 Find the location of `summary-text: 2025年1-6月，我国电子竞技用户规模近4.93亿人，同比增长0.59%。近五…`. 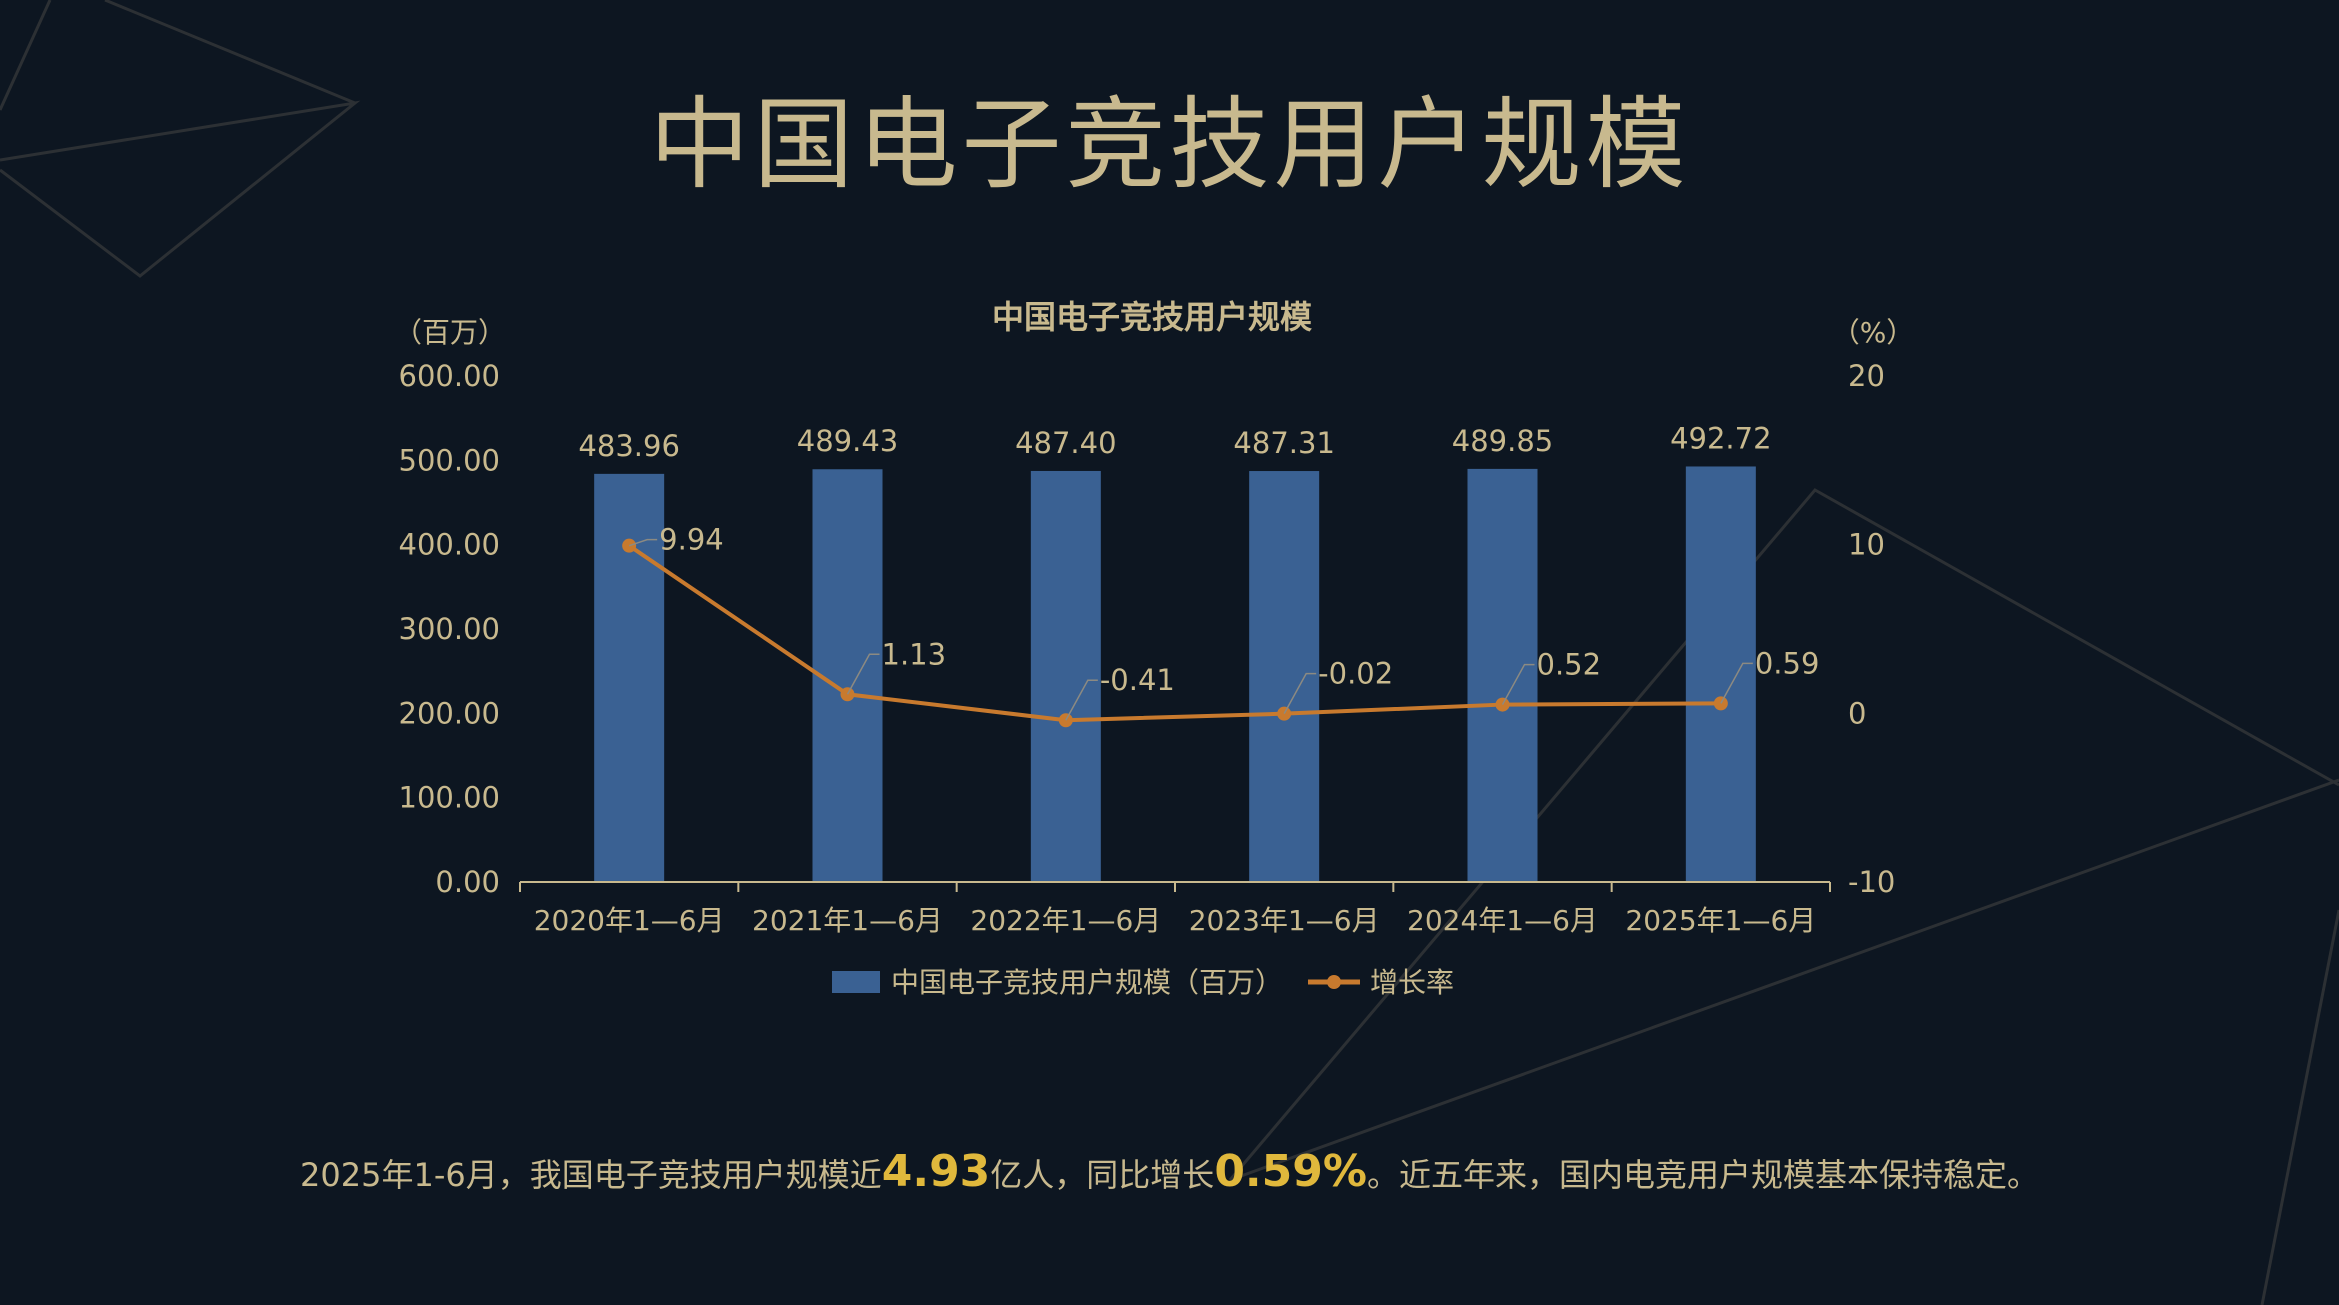

summary-text: 2025年1-6月，我国电子竞技用户规模近4.93亿人，同比增长0.59%。近五… is located at coordinates (1169, 1173).